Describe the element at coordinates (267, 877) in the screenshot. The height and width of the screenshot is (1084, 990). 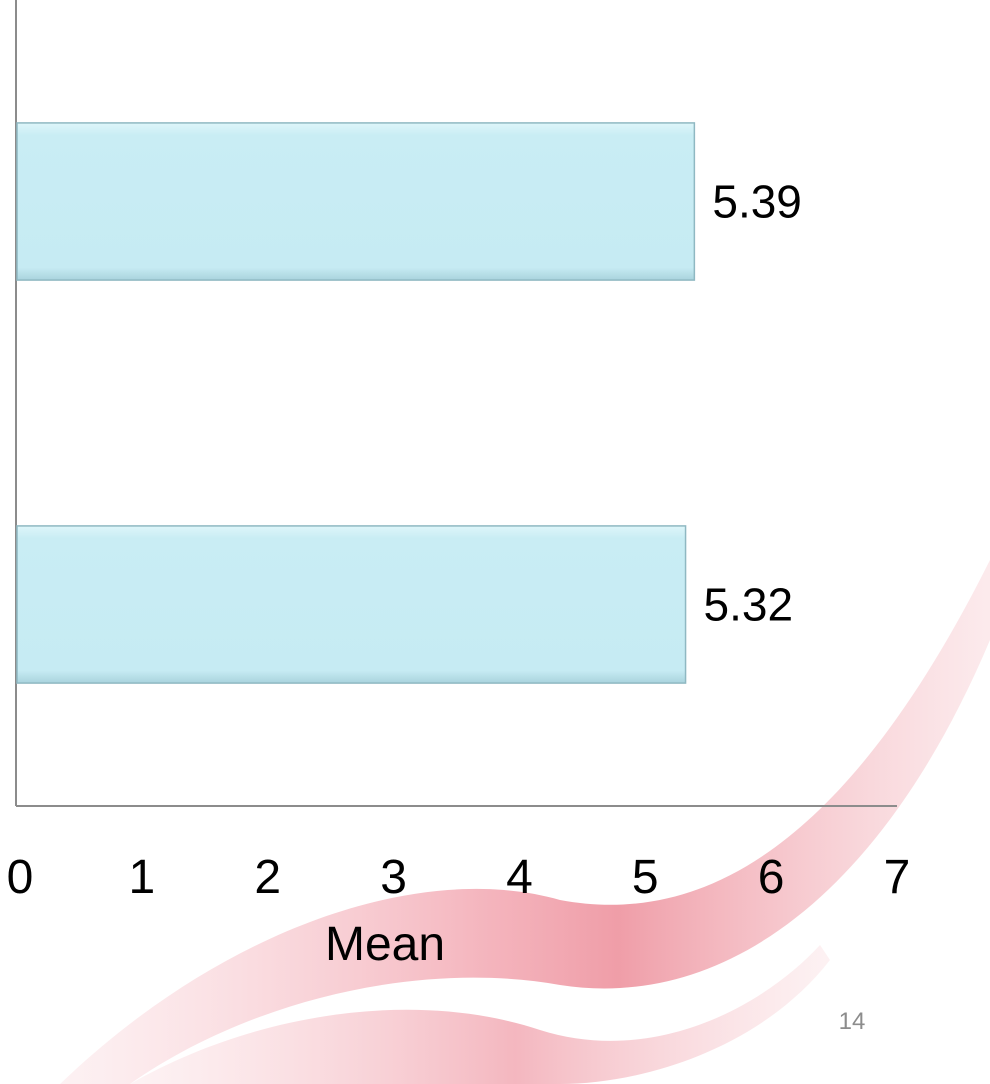
I see `x-tick-label-2: 2` at that location.